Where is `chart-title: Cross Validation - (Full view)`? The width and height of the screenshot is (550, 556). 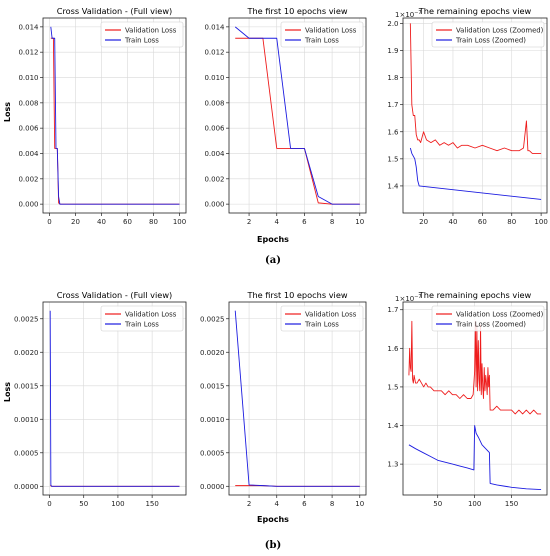 chart-title: Cross Validation - (Full view) is located at coordinates (114, 11).